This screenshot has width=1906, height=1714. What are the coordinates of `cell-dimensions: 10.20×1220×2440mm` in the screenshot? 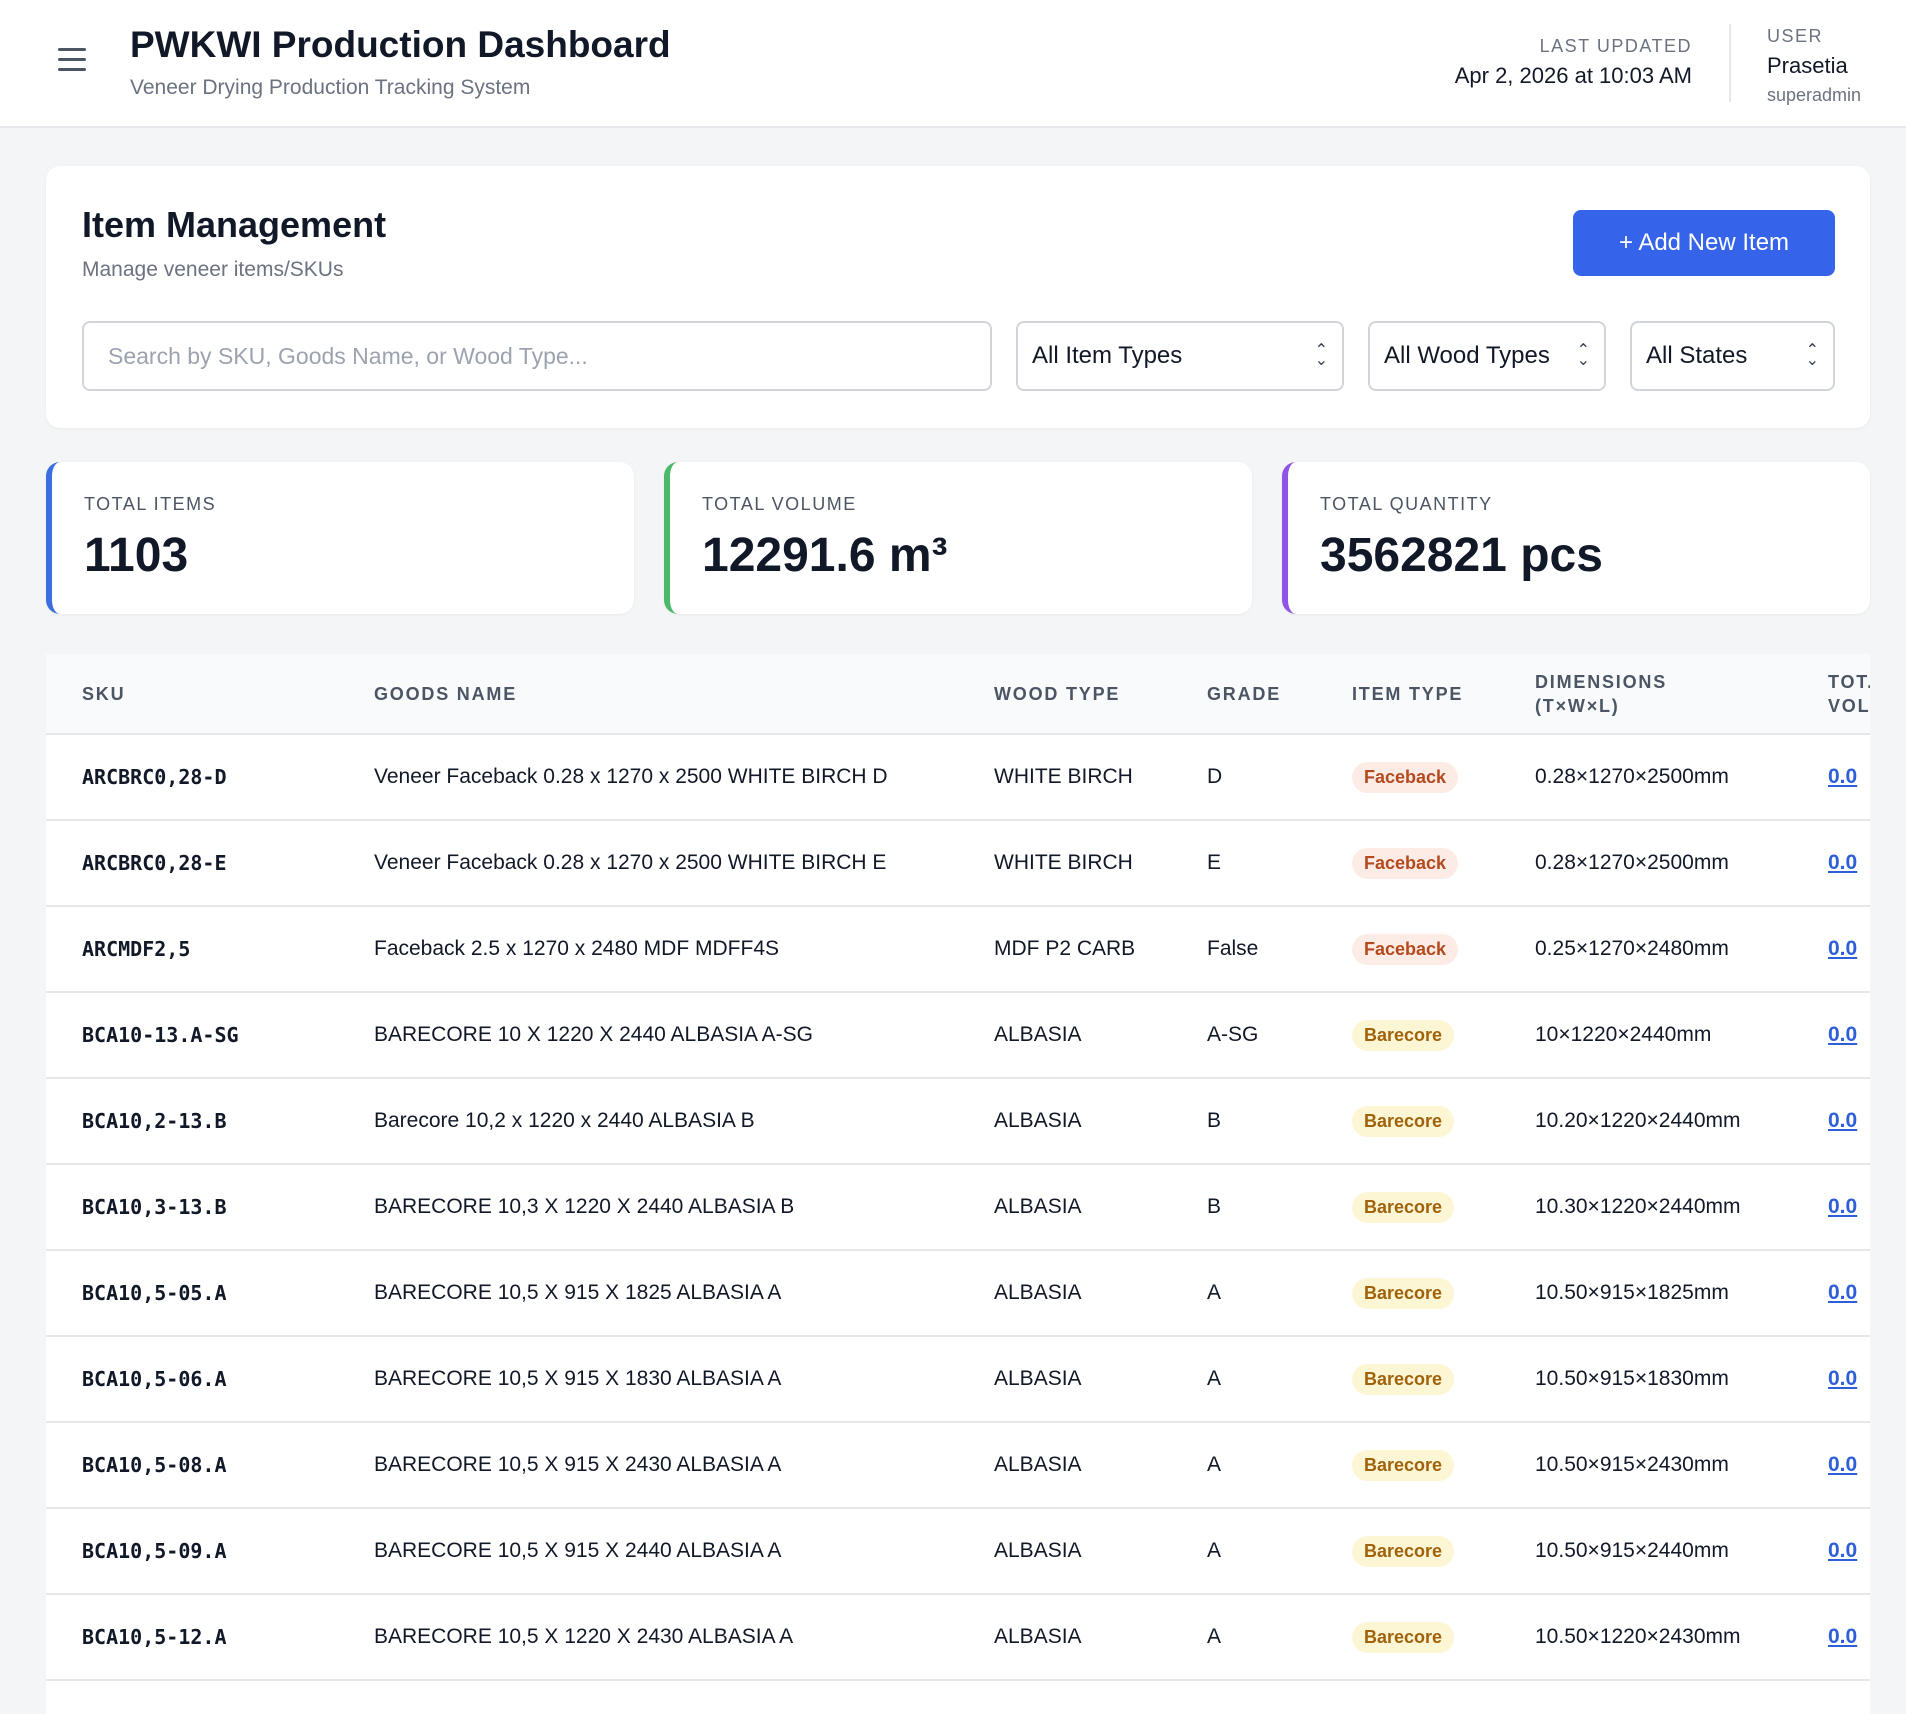 It's located at (1645, 1121).